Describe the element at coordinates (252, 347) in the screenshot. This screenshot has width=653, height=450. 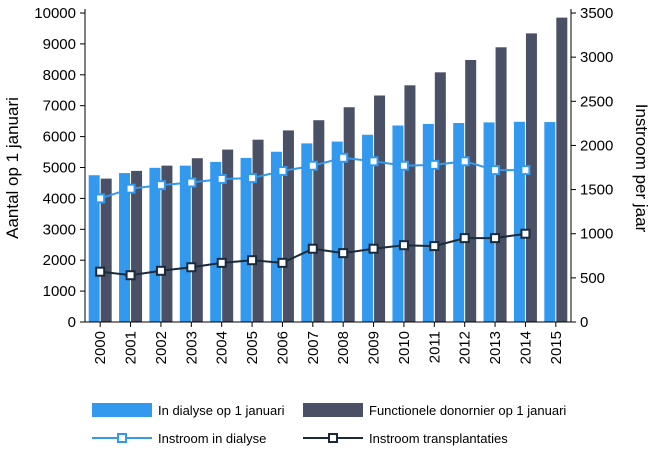
I see `x-tick-label: 2005` at that location.